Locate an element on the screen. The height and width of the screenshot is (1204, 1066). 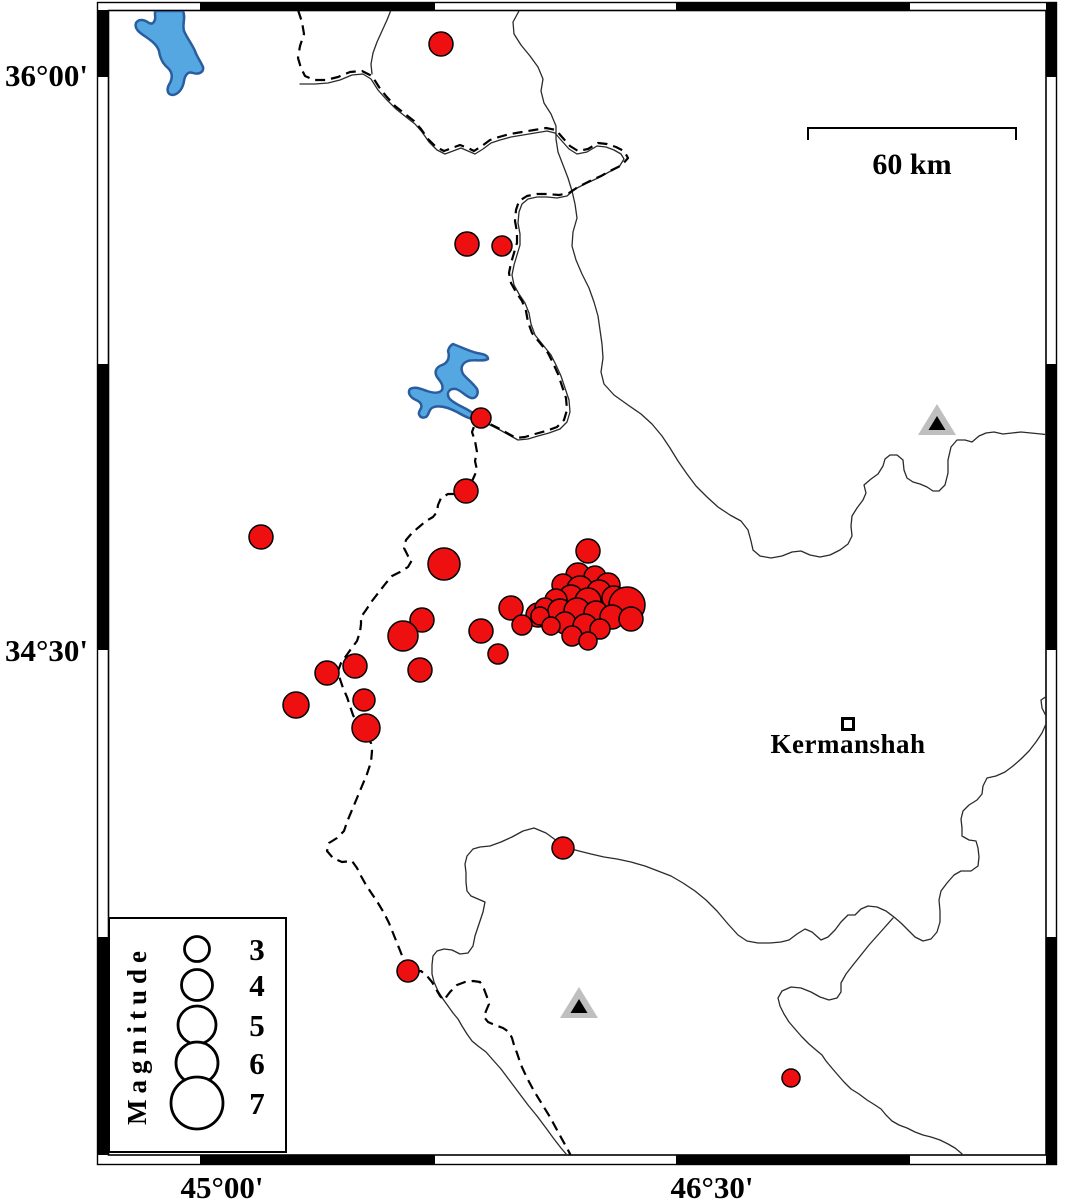
legend-title: Magnitude is located at coordinates (137, 1035).